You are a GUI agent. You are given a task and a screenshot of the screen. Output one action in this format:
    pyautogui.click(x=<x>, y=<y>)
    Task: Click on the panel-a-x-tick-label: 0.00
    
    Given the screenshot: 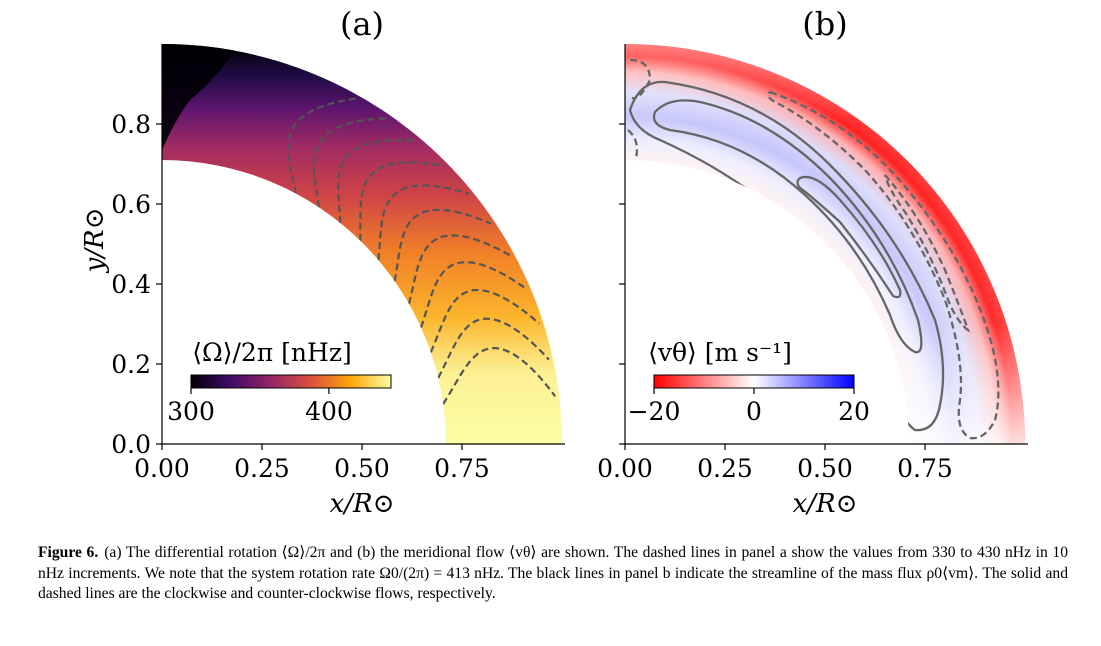 What is the action you would take?
    pyautogui.click(x=162, y=468)
    